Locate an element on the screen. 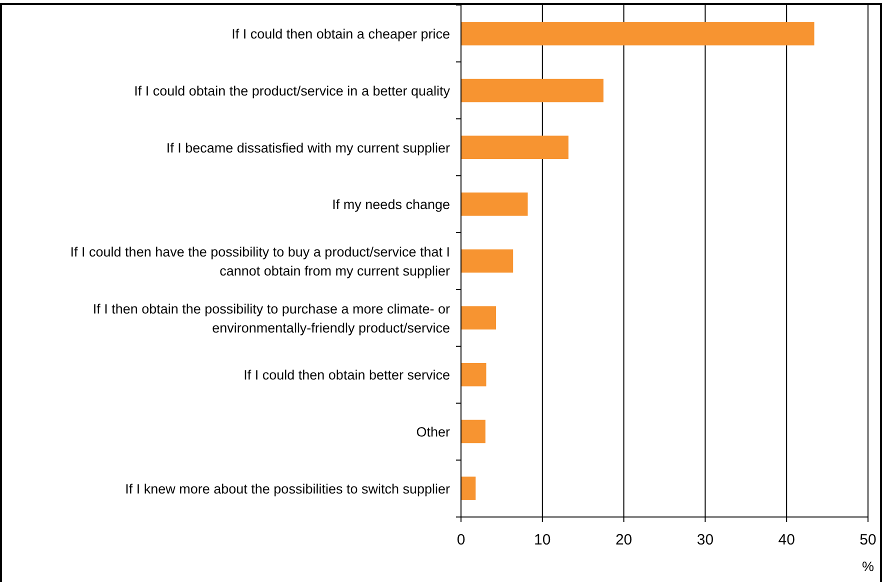 This screenshot has height=582, width=883. y-tick-label: If I could obtain the product/service in a better quality is located at coordinates (292, 91).